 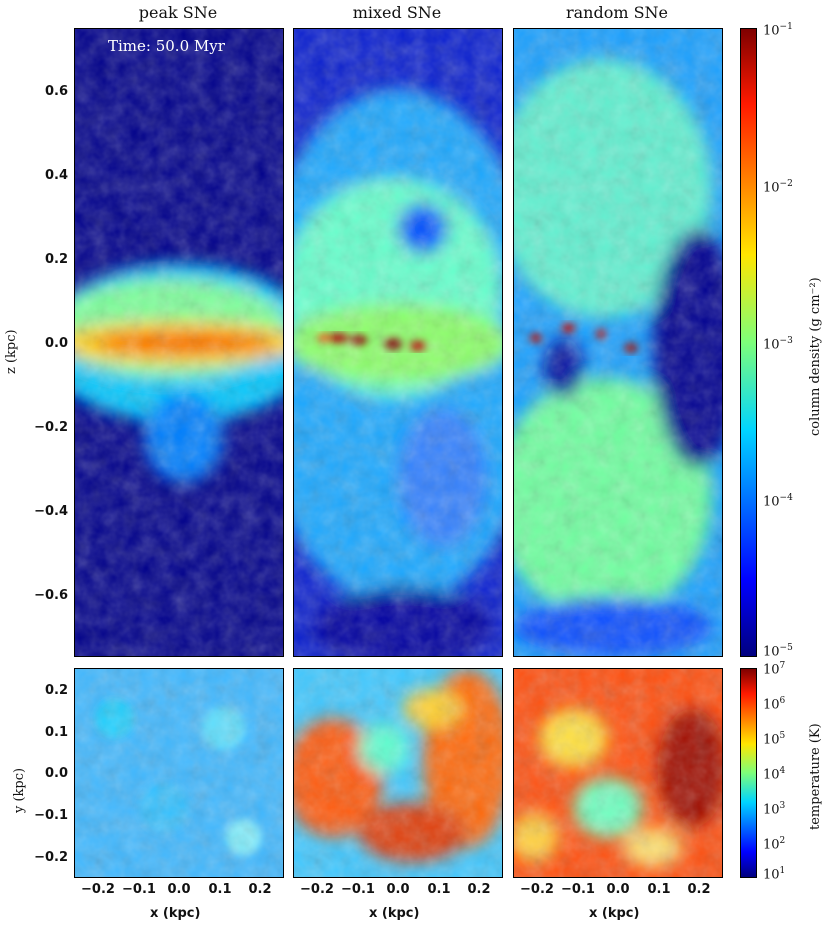 I want to click on xaxis-label-p3: x (kpc), so click(x=614, y=913).